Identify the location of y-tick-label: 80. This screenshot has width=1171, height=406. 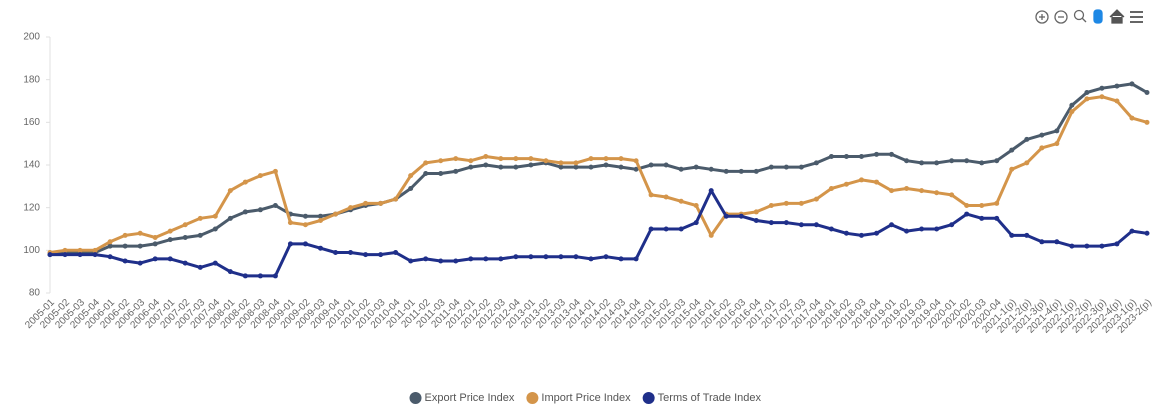
(35, 293).